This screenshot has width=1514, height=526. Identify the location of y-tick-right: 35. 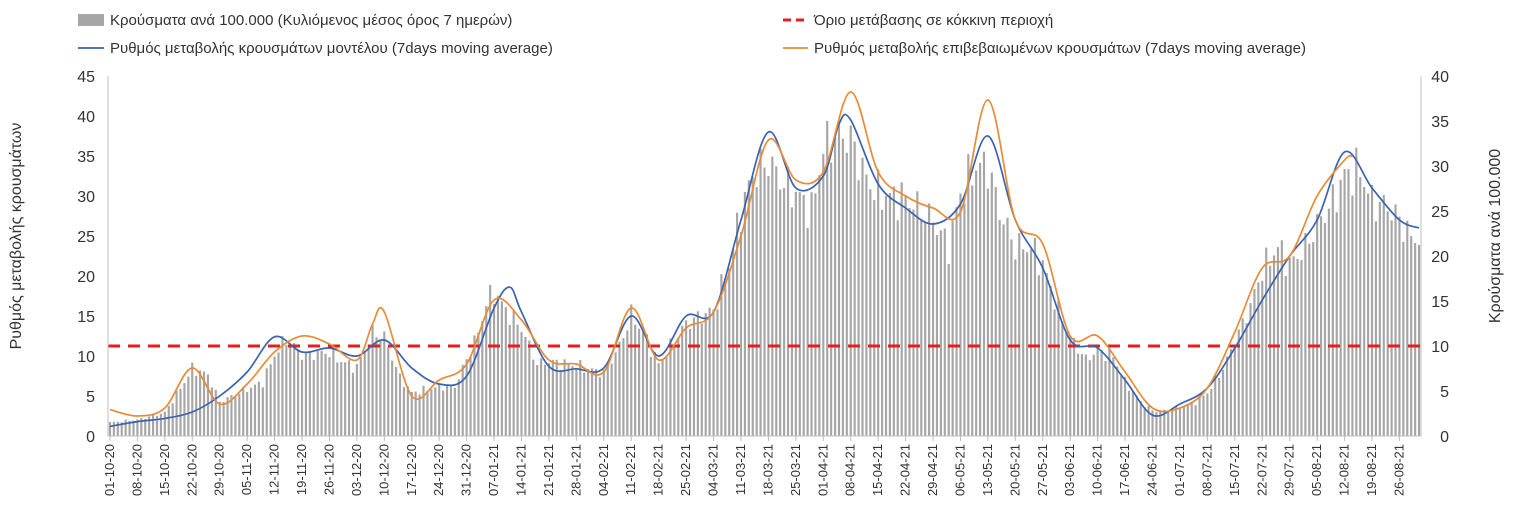
(1440, 122).